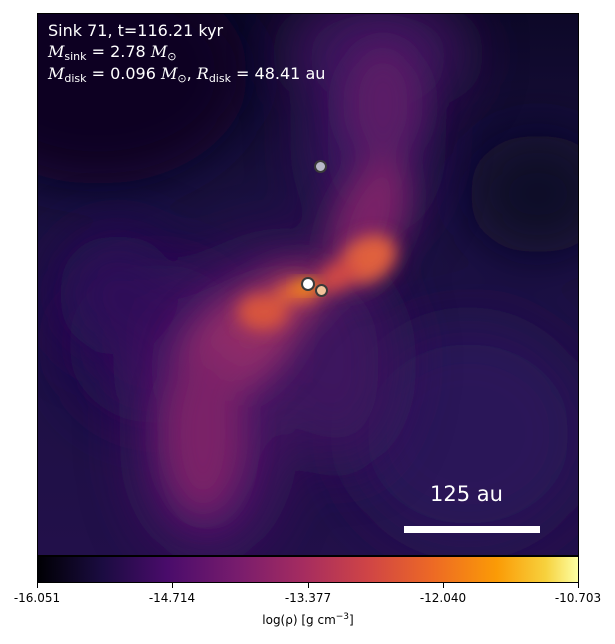 This screenshot has width=615, height=644. I want to click on scale-bar-label: 125 au, so click(466, 494).